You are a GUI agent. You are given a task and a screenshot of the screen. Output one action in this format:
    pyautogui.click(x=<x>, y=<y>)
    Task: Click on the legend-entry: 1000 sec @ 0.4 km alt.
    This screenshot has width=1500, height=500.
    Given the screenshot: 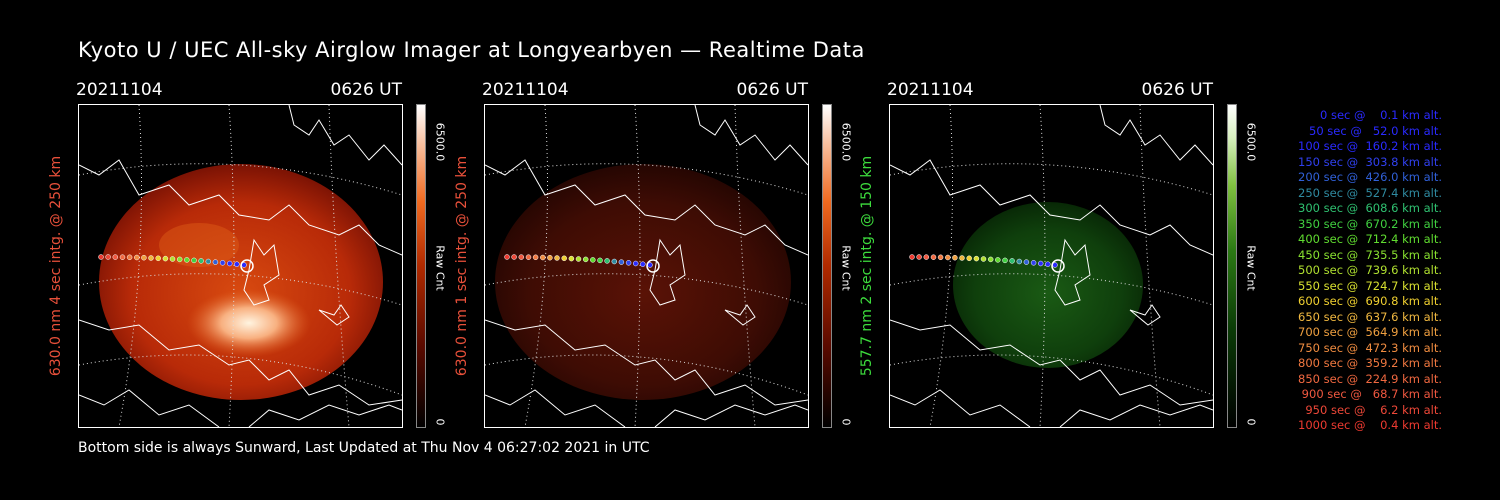 What is the action you would take?
    pyautogui.click(x=1370, y=425)
    